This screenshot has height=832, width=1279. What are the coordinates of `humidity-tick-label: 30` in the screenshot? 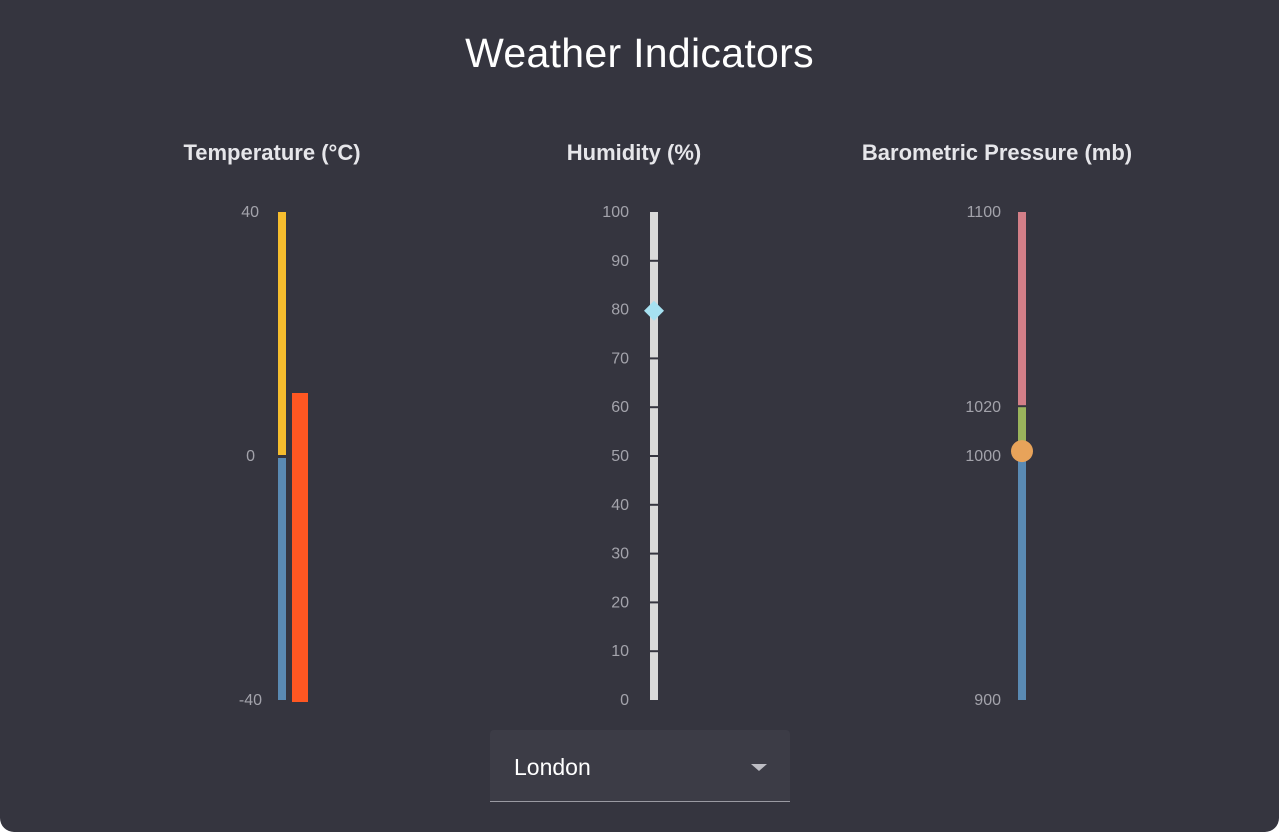 It's located at (620, 554).